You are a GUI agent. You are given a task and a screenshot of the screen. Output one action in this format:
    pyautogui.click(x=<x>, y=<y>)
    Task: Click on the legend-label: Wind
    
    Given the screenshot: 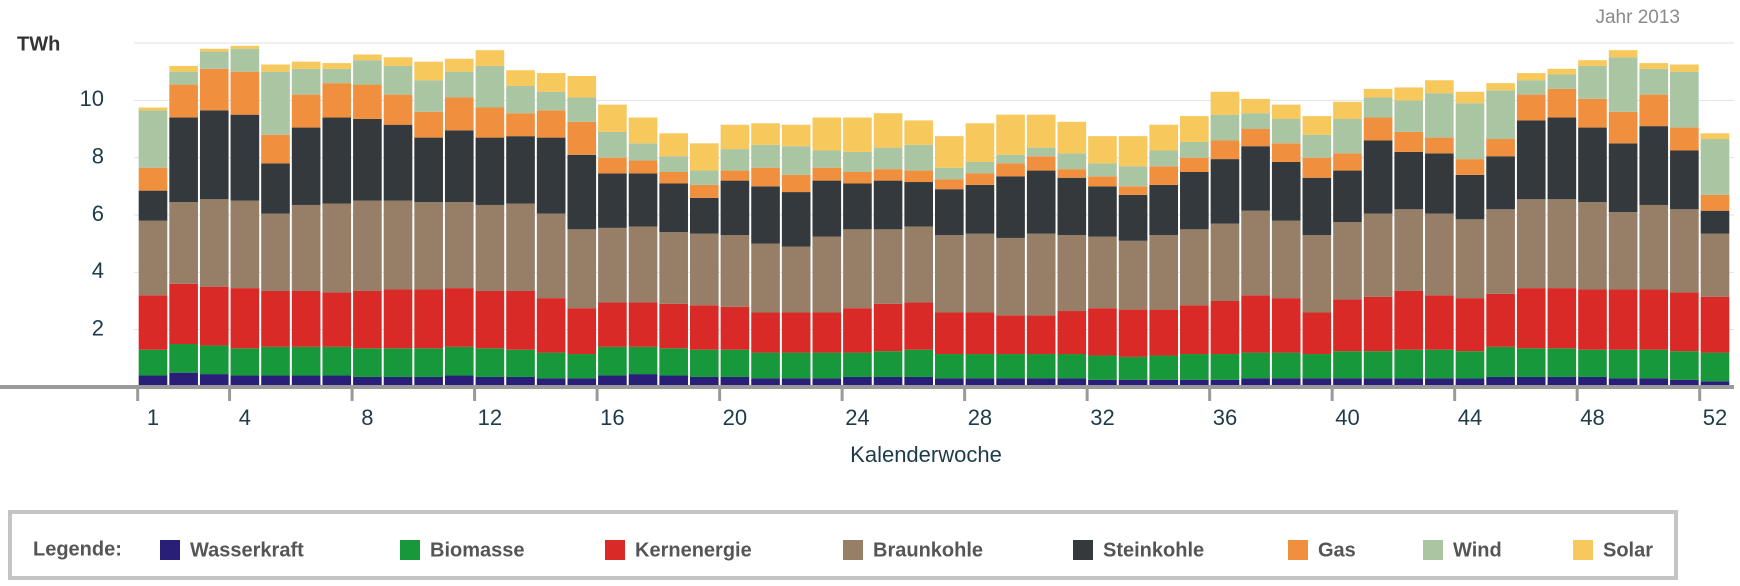 What is the action you would take?
    pyautogui.click(x=1477, y=550)
    